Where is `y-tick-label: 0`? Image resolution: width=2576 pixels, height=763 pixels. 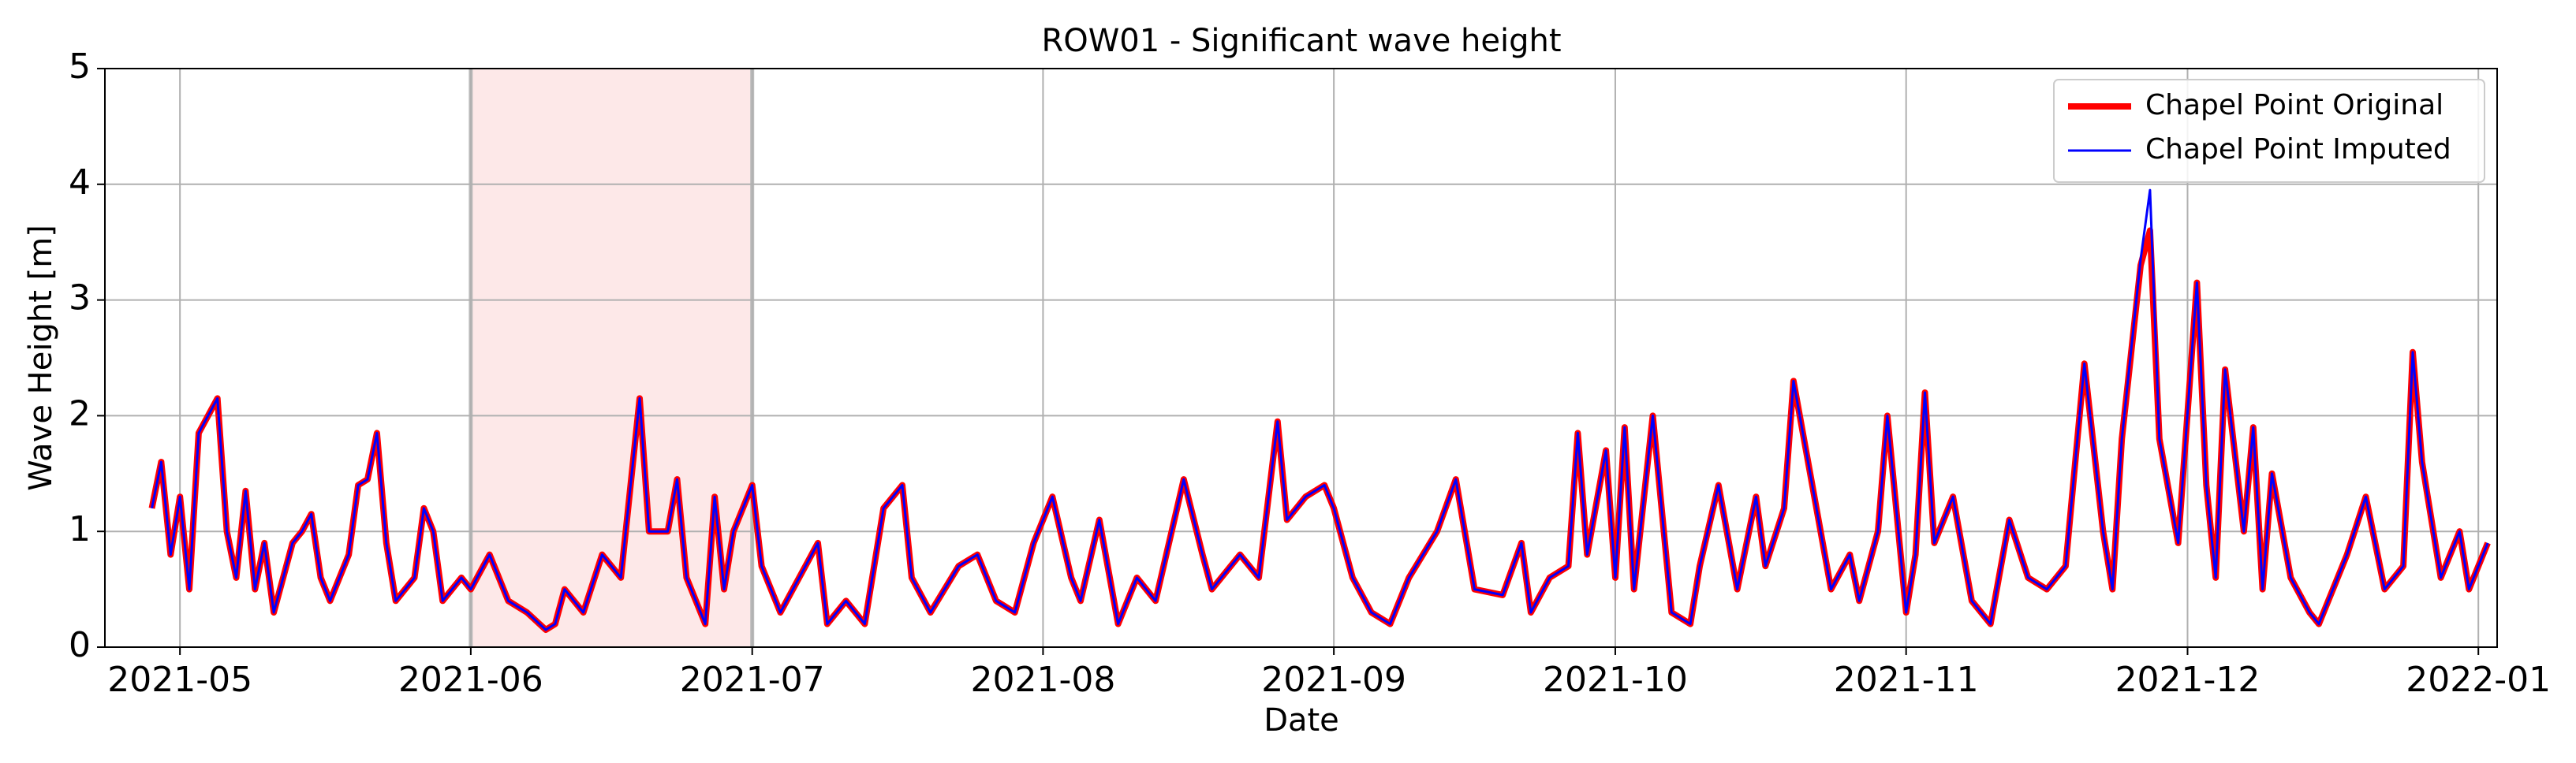
y-tick-label: 0 is located at coordinates (80, 645).